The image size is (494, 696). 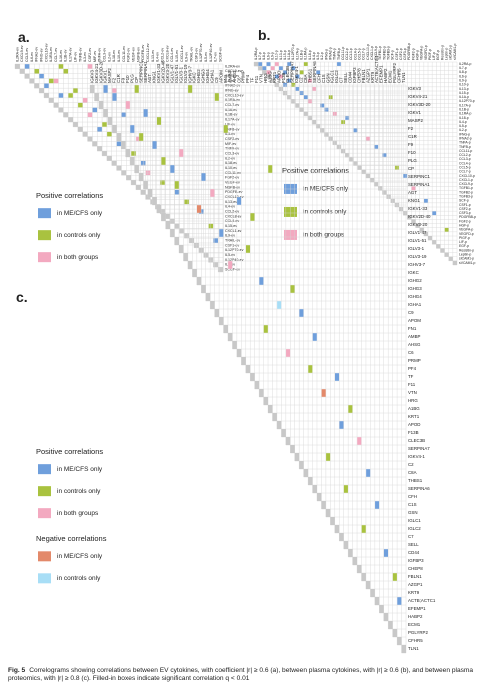 What do you see at coordinates (465, 155) in the screenshot?
I see `row-label: CCL2-p` at bounding box center [465, 155].